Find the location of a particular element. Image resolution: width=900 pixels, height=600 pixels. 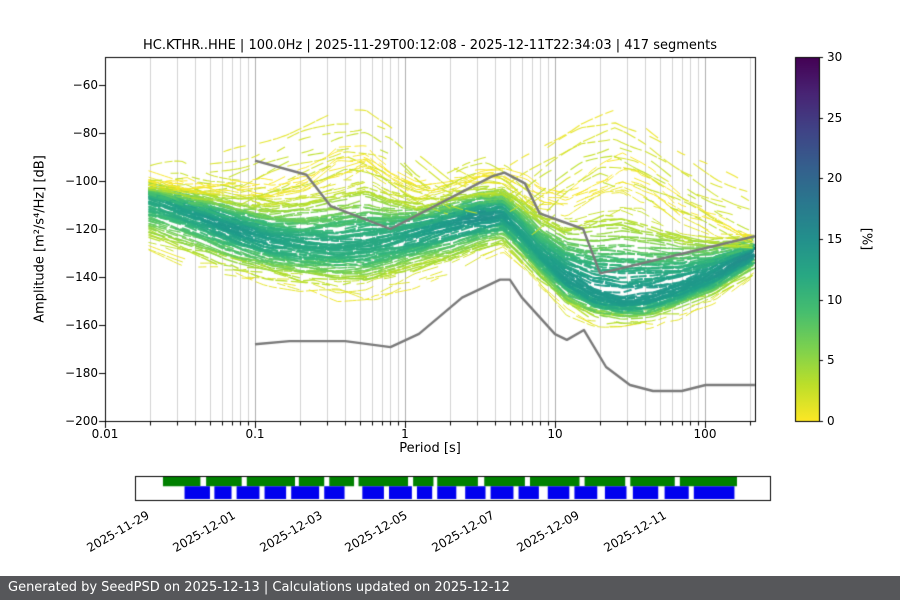

y-tick-label: −120 is located at coordinates (81, 229).